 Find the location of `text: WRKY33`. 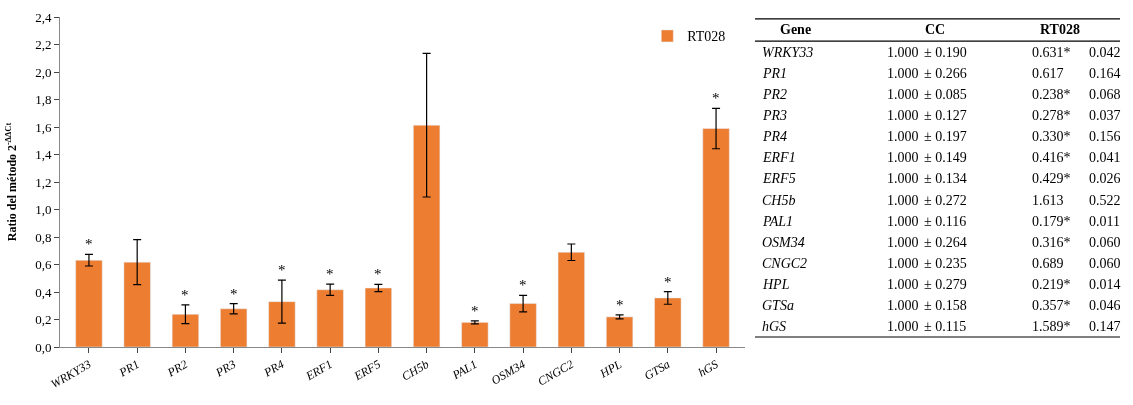

text: WRKY33 is located at coordinates (788, 52).